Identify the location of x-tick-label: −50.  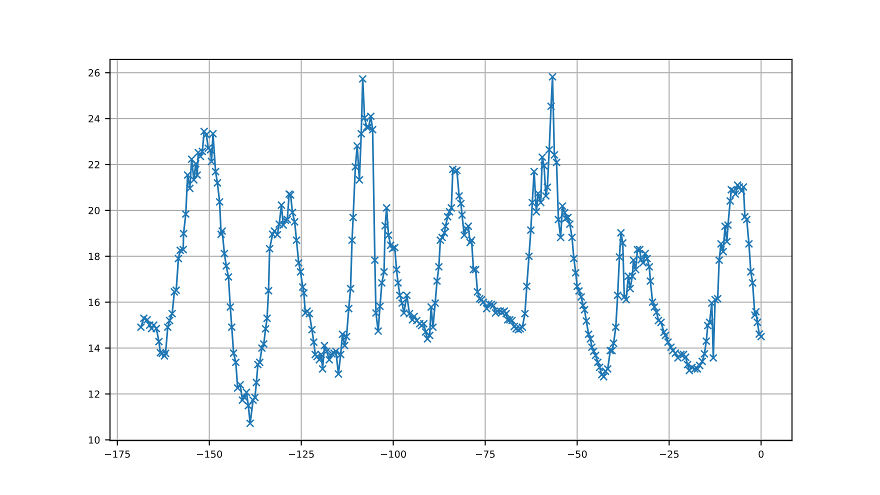
(577, 454).